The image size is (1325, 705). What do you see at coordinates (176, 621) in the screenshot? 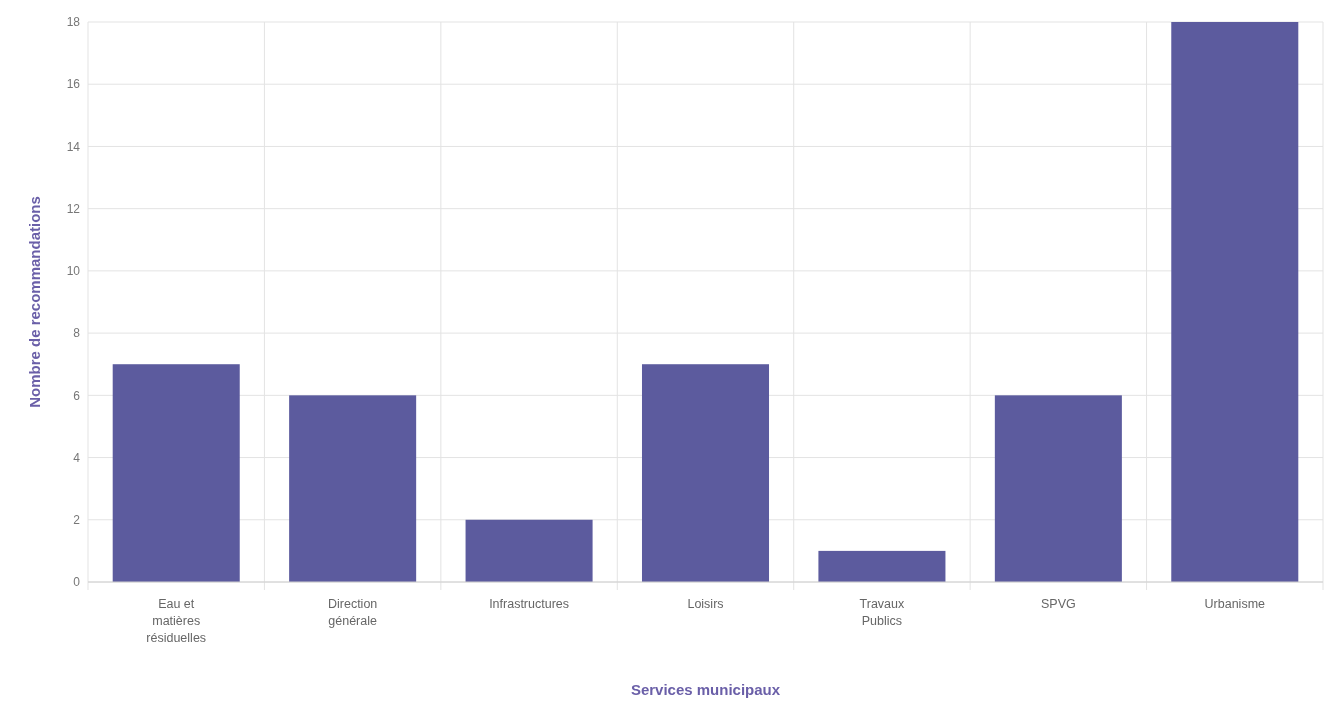
I see `x-tick-label: Eau et matières résiduelles` at bounding box center [176, 621].